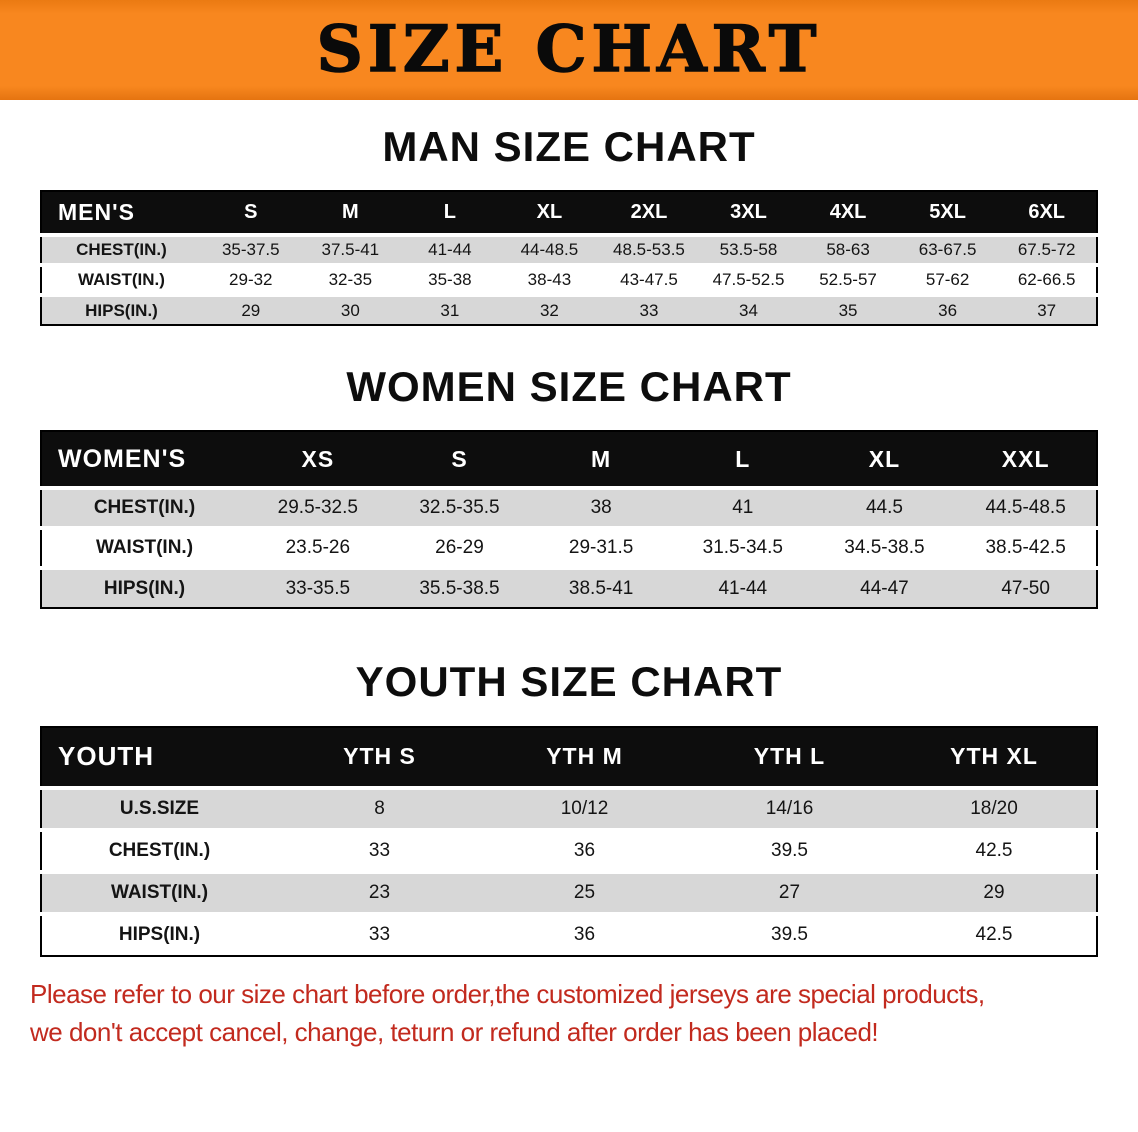 This screenshot has height=1132, width=1138. I want to click on measurement-value-cell: 34, so click(748, 309).